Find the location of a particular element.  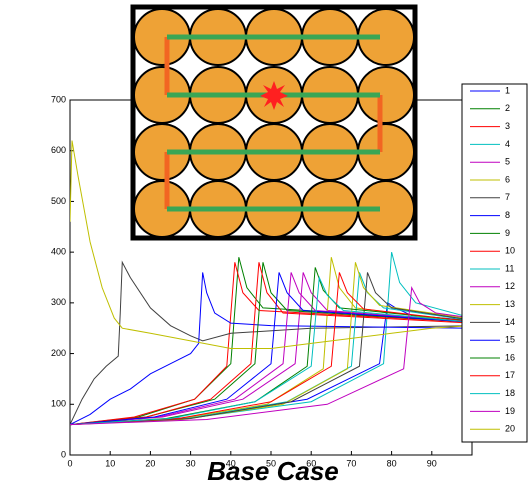

x-tick-label: 0 is located at coordinates (69, 463).